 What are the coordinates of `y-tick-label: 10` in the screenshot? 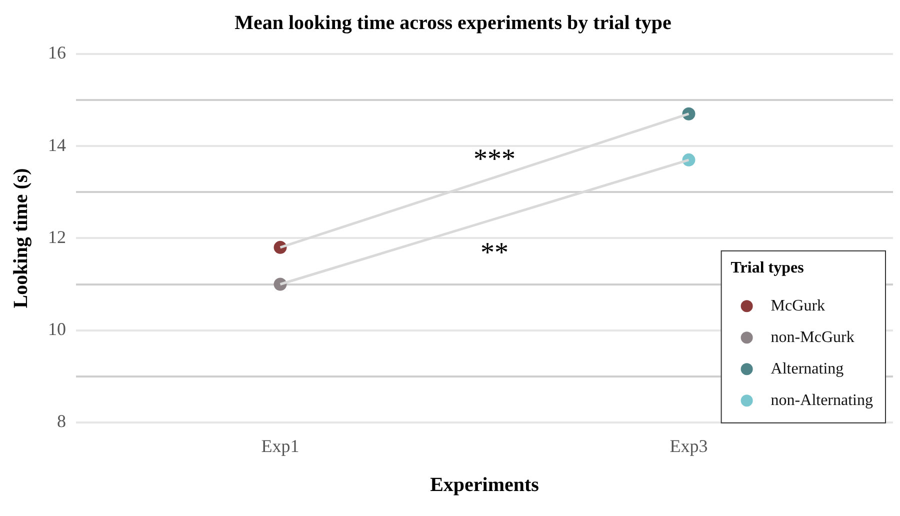 It's located at (57, 329).